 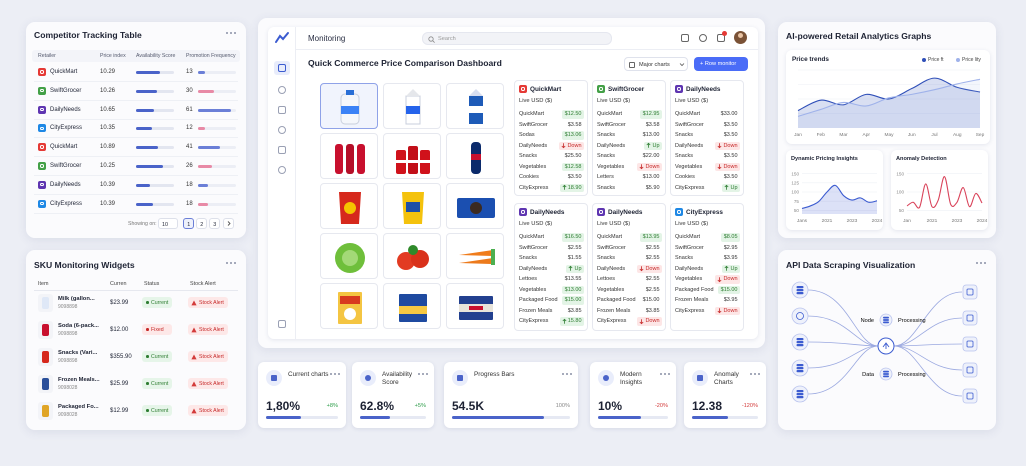 What do you see at coordinates (528, 258) in the screenshot?
I see `row-label: Snacks` at bounding box center [528, 258].